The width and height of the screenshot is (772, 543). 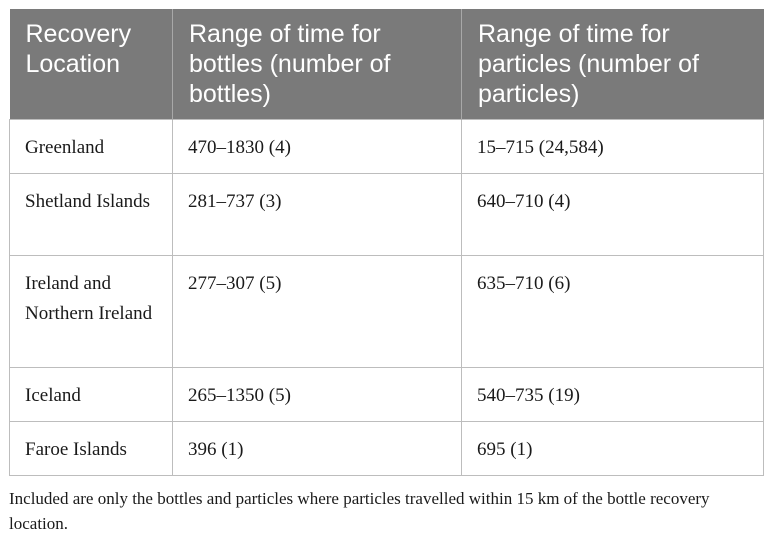 I want to click on cell-location: Ireland and Northern Ireland, so click(x=91, y=311).